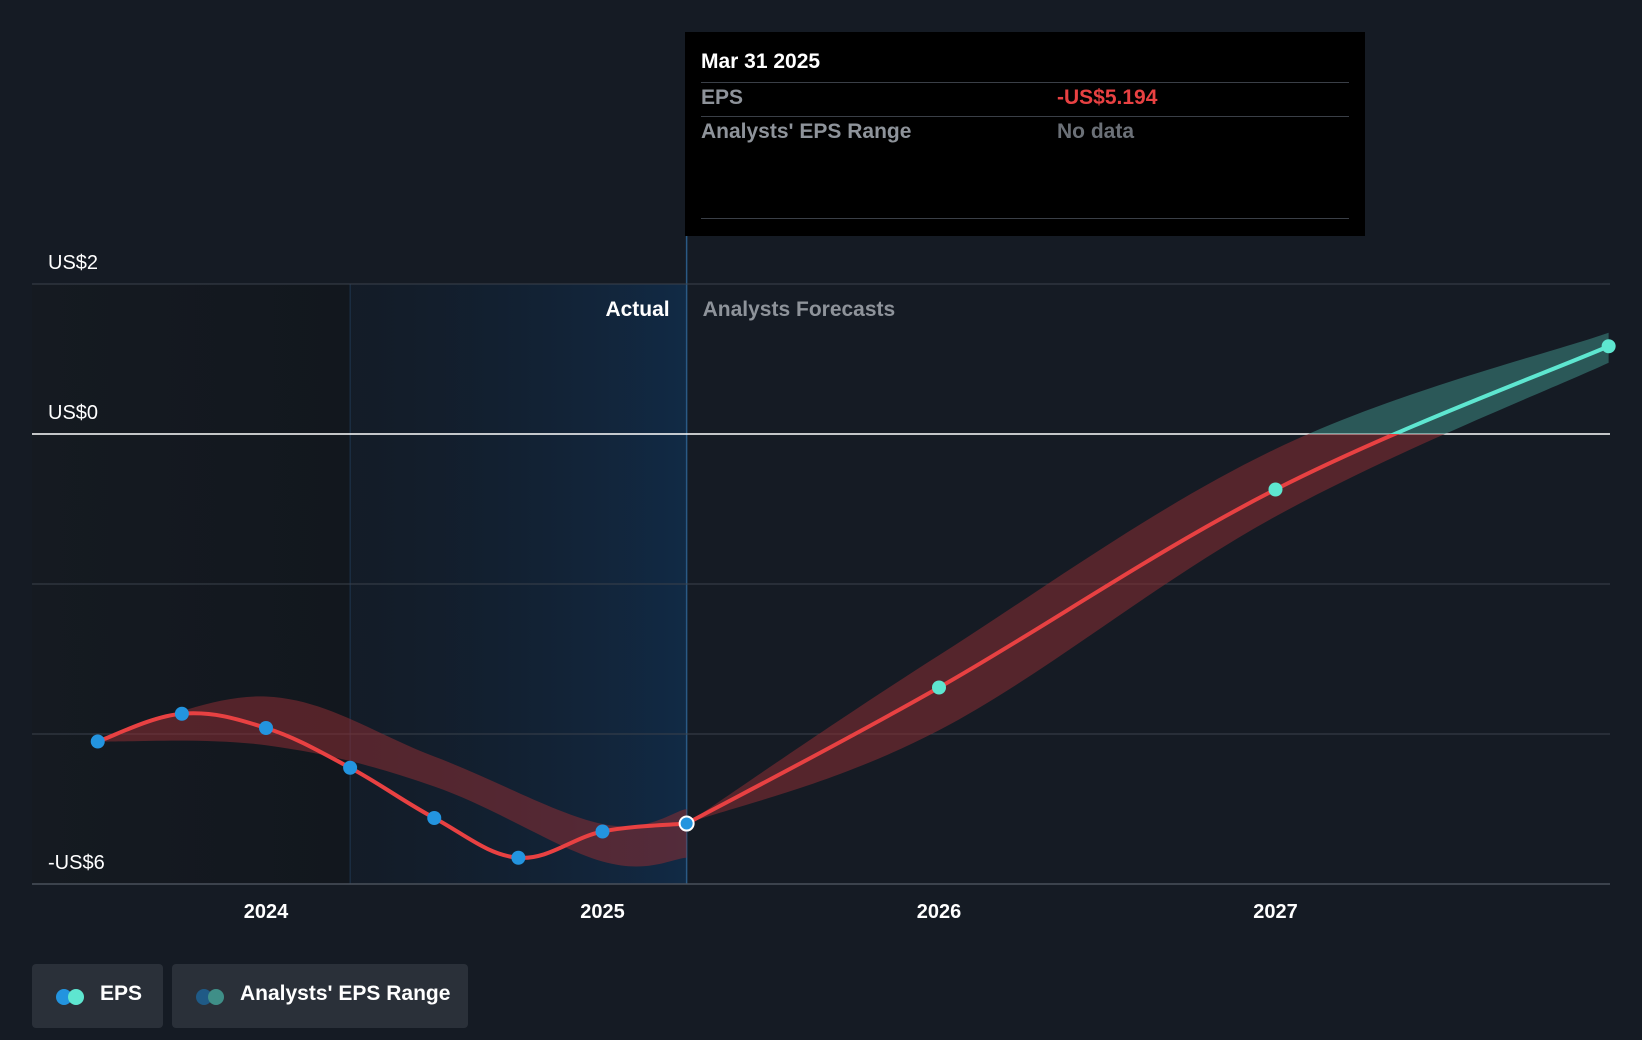  What do you see at coordinates (216, 997) in the screenshot?
I see `range-legend-dot` at bounding box center [216, 997].